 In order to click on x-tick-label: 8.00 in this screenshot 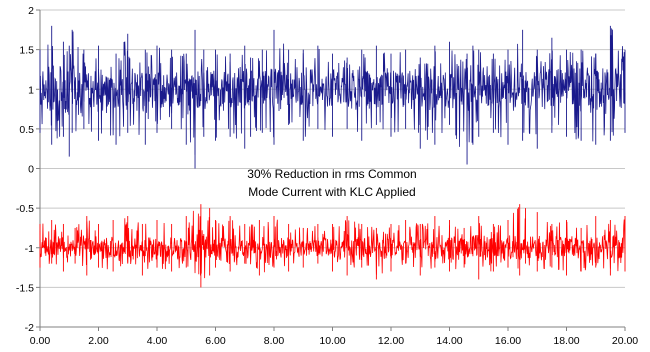, I will do `click(274, 341)`.